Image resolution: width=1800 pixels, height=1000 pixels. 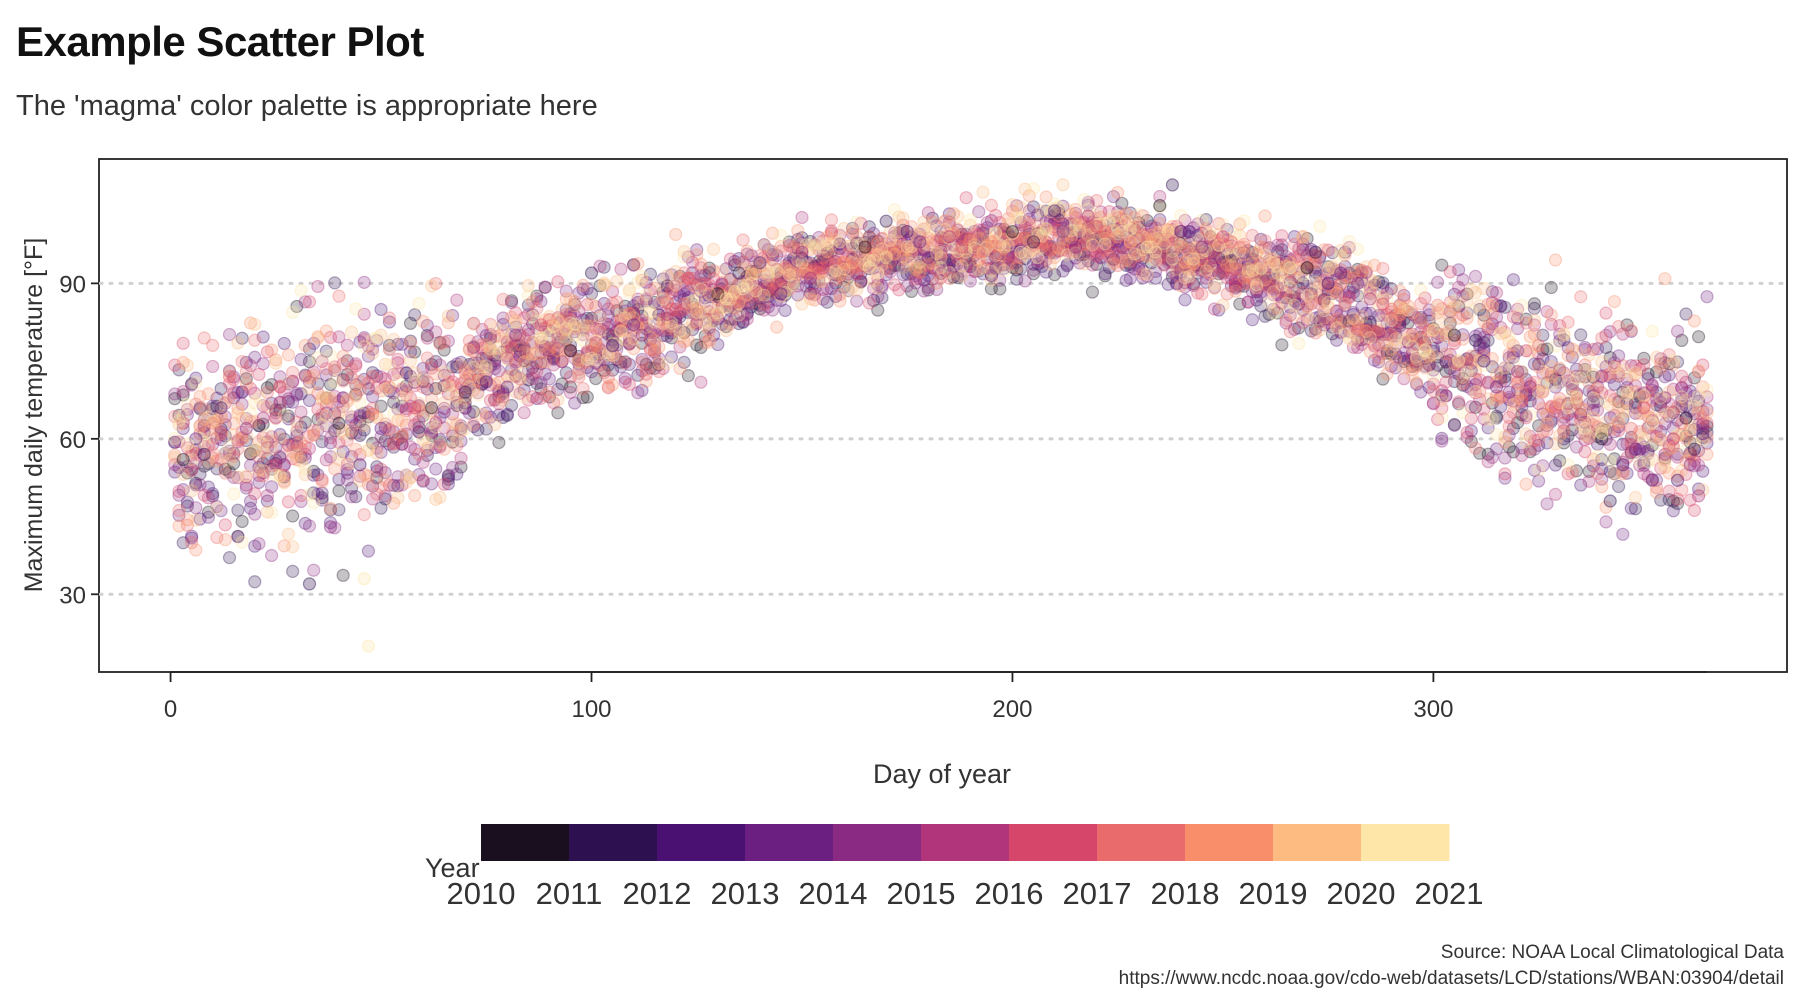 What do you see at coordinates (1214, 257) in the screenshot?
I see `series-point-2015` at bounding box center [1214, 257].